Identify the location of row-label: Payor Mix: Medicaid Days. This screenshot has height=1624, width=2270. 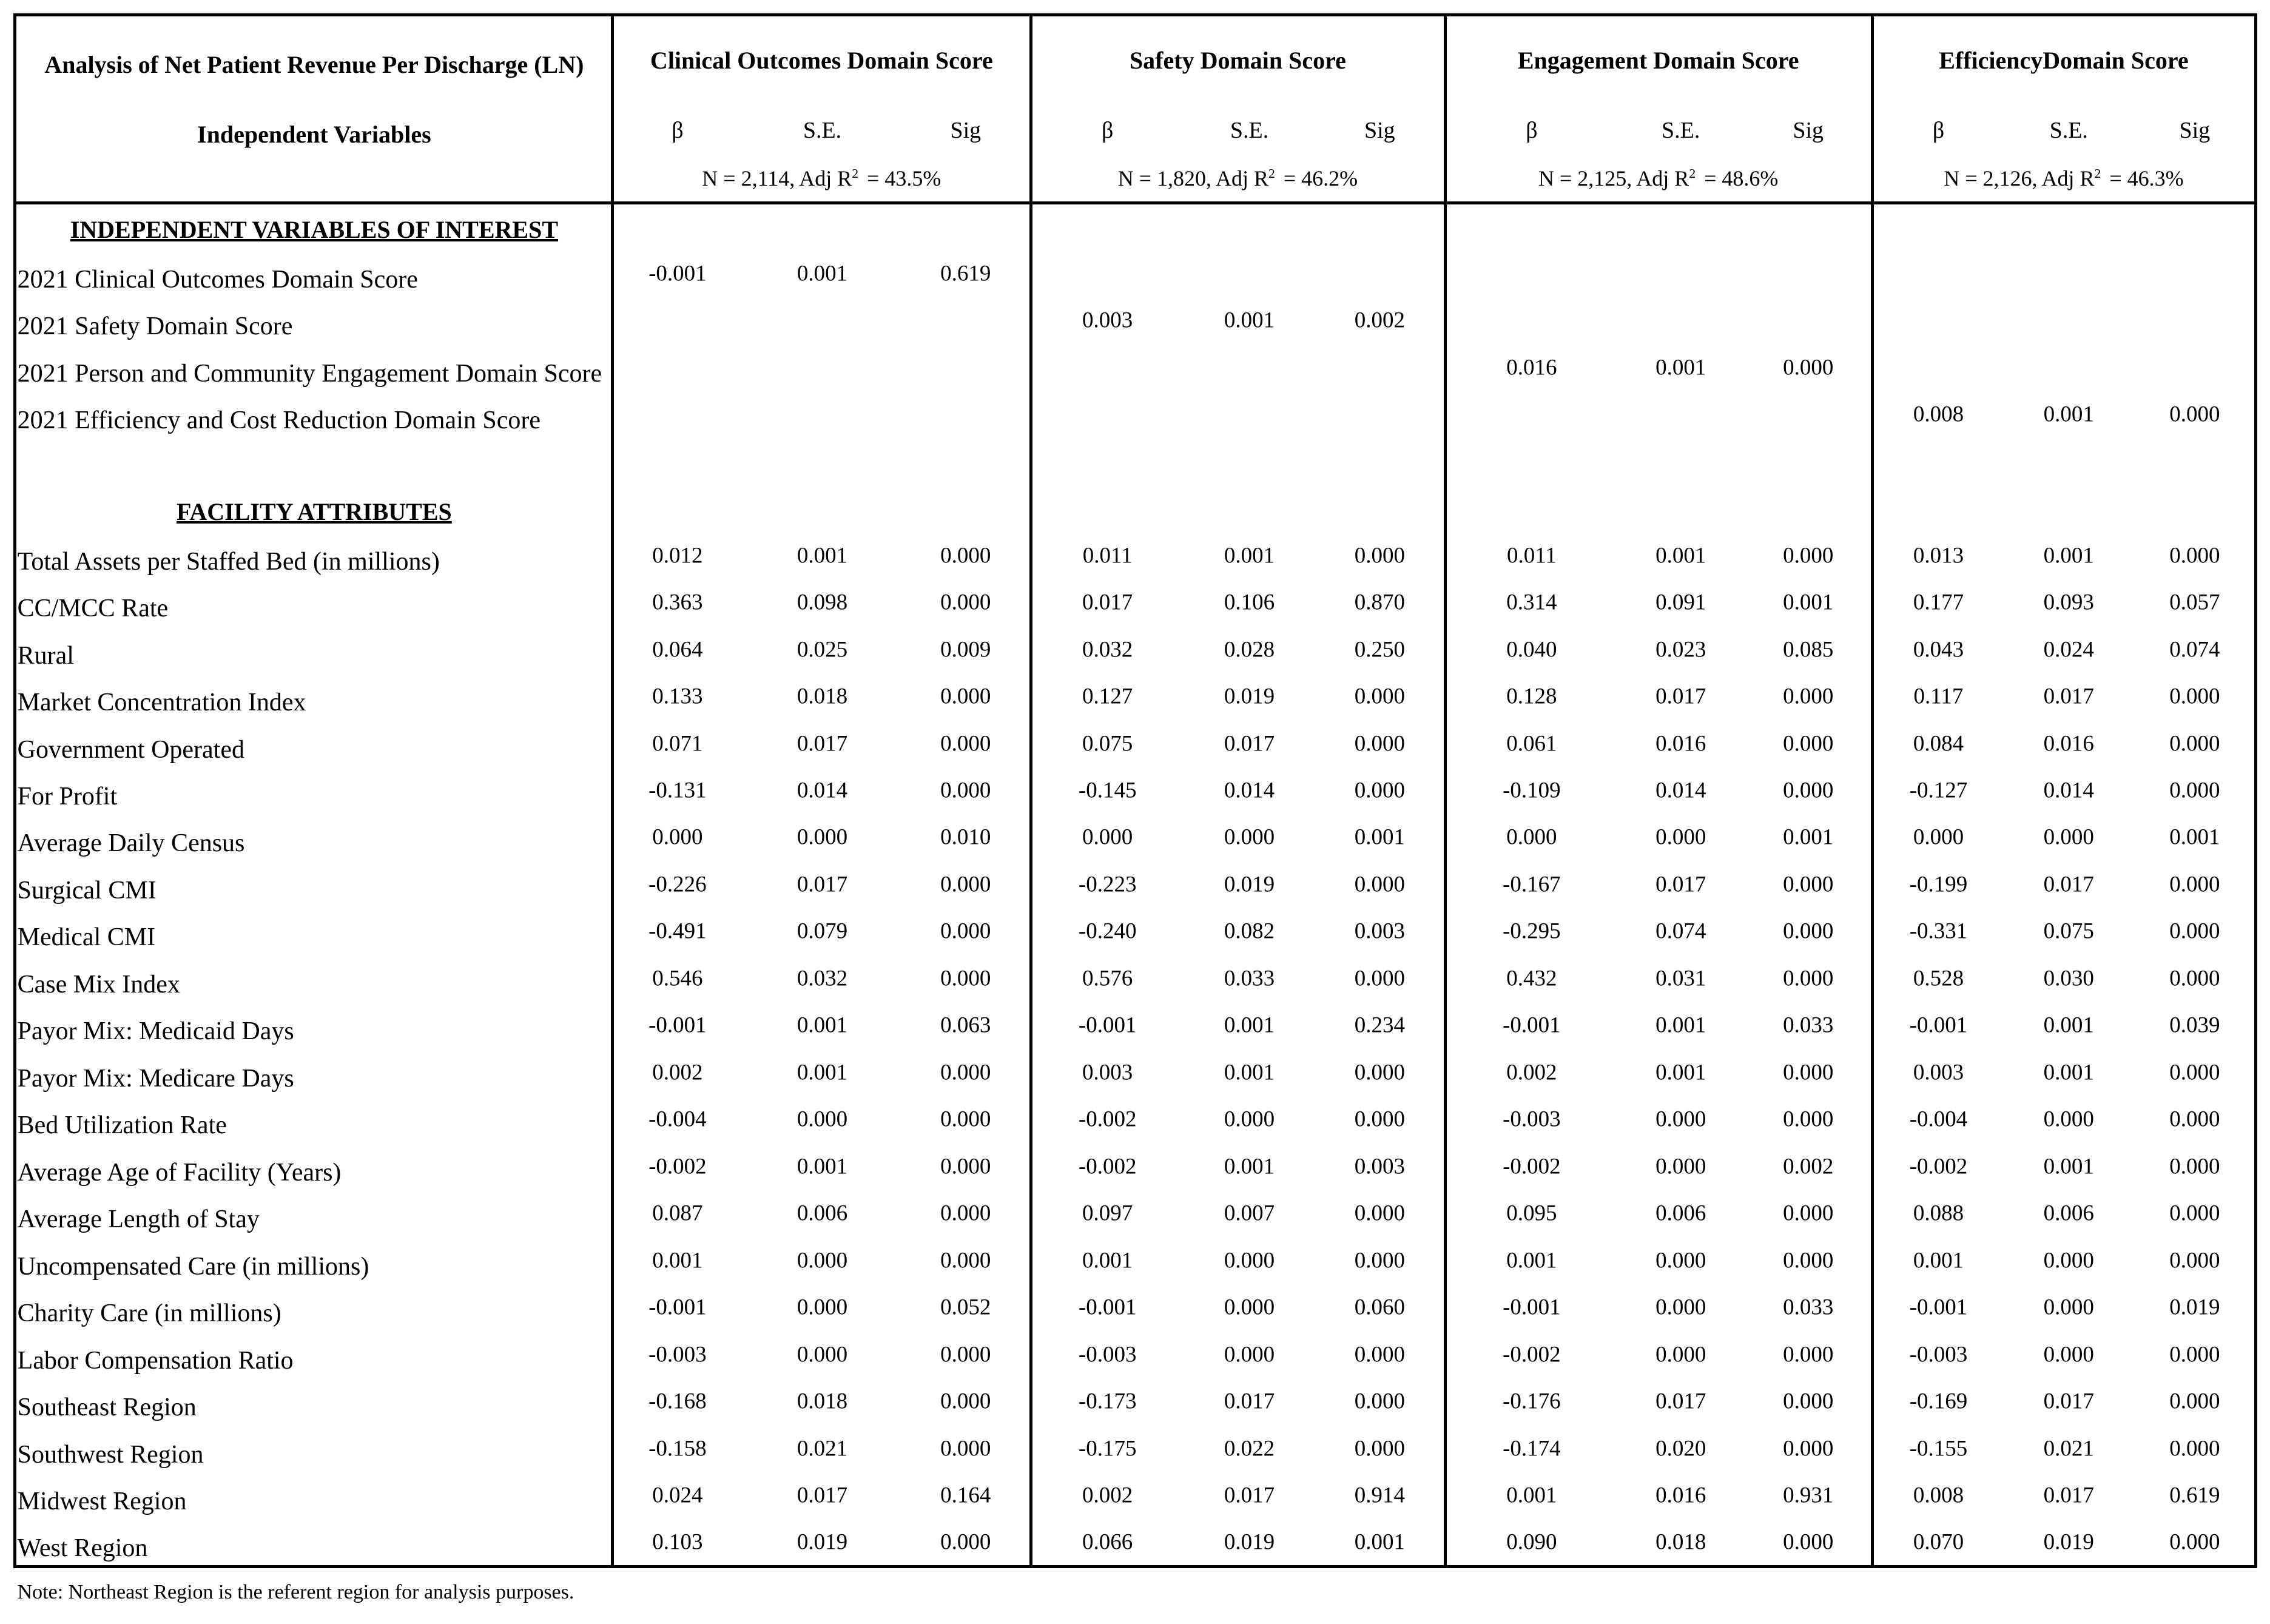
(156, 1031).